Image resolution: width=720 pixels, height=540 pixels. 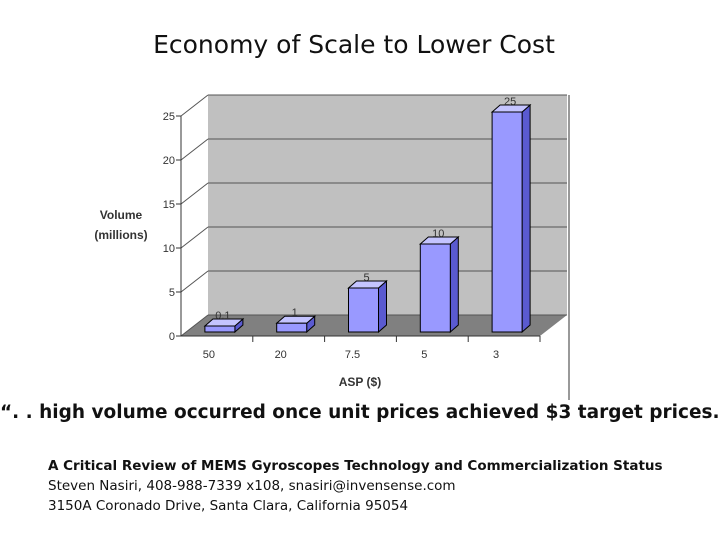 I want to click on data-label: 5, so click(x=366, y=278).